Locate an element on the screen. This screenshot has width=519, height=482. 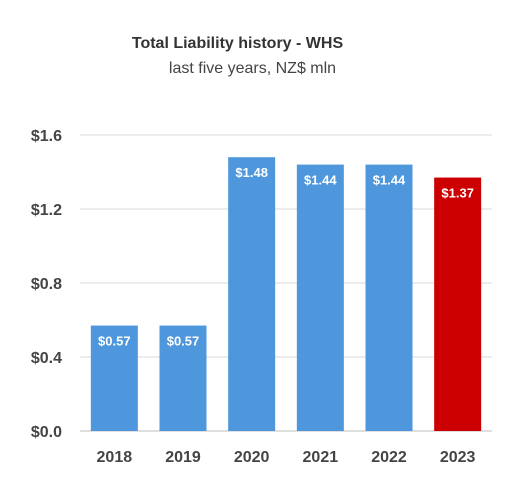
x-axis-ticks: 2018 2019 2020 2021 2022 2023 is located at coordinates (286, 457).